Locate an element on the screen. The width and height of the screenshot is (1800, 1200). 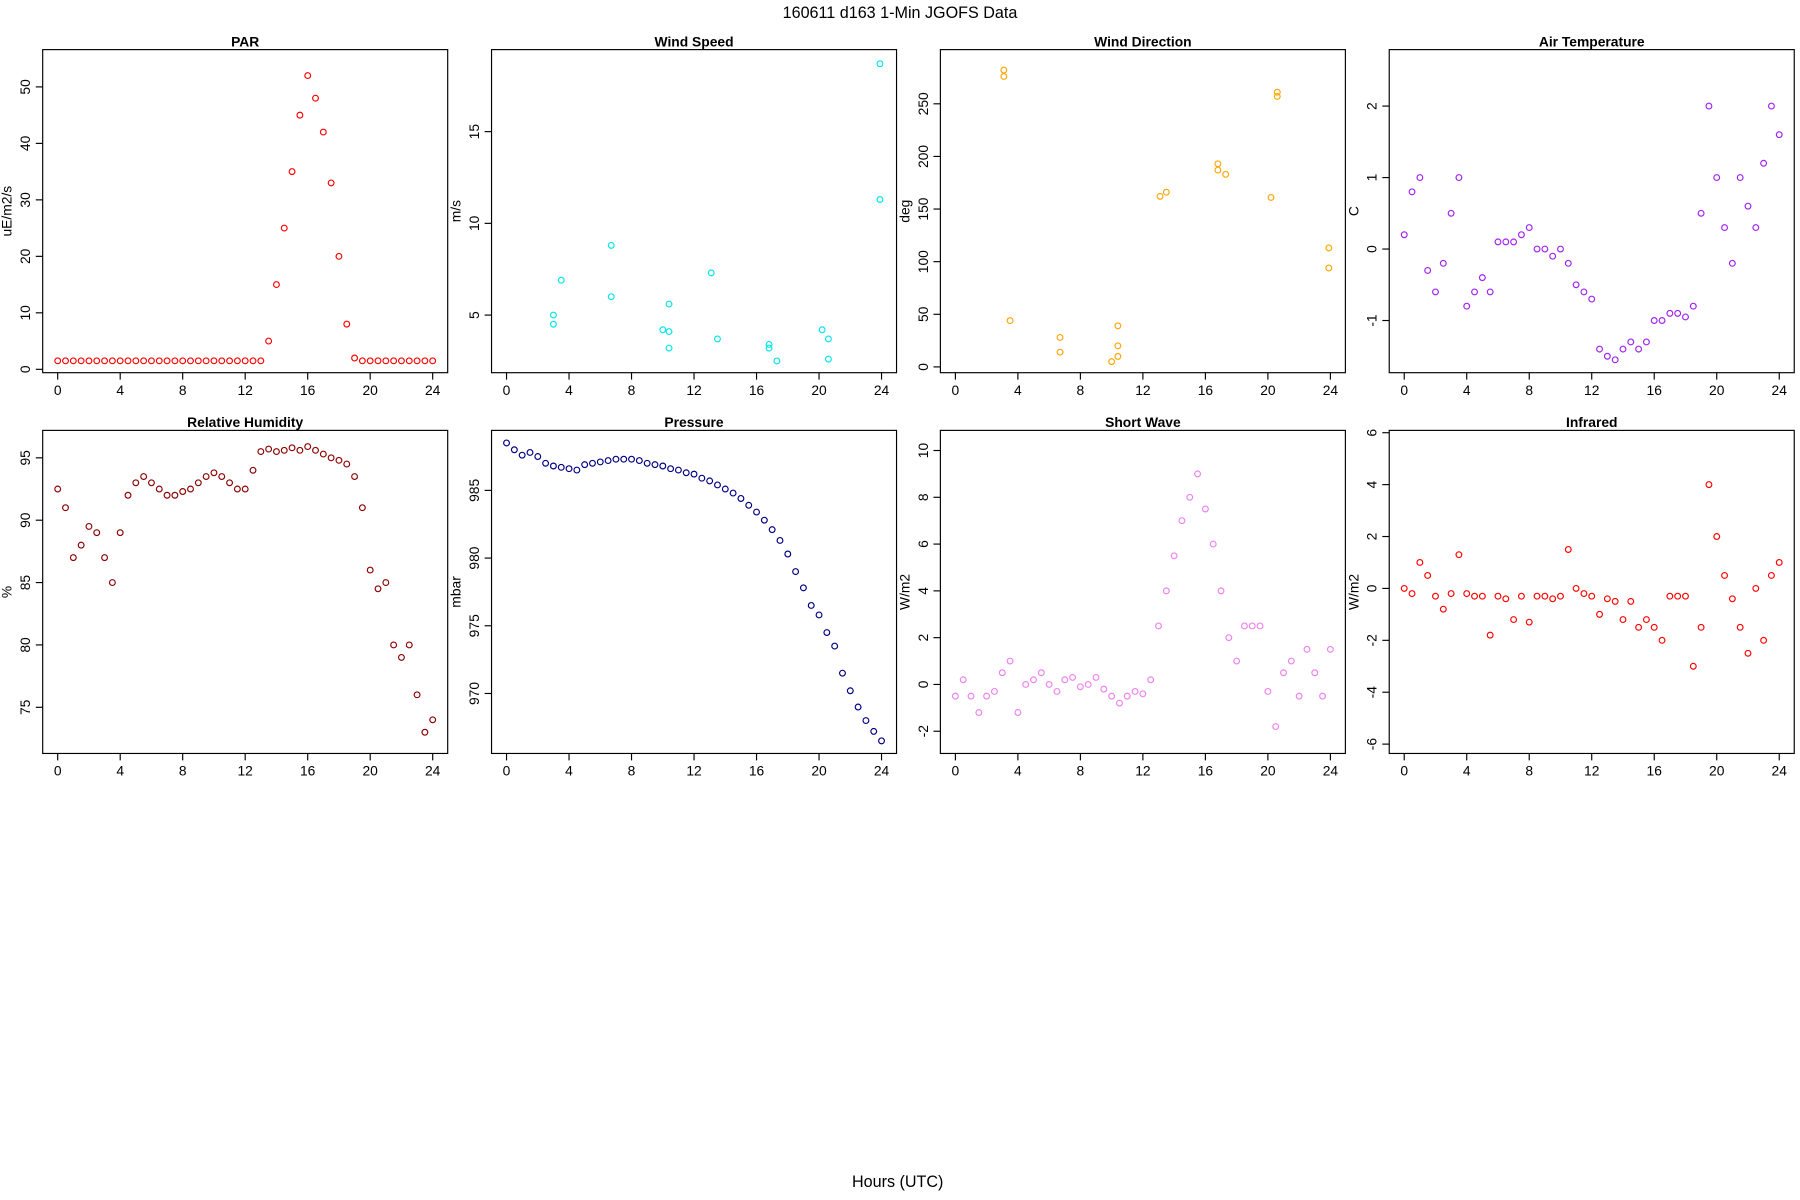
y-tick-label: 1 is located at coordinates (1372, 177).